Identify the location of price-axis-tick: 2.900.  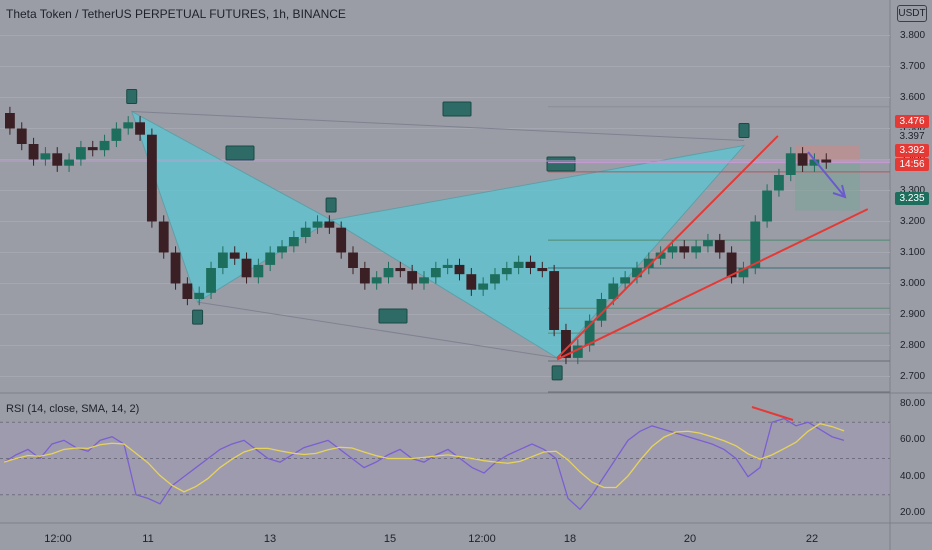
(913, 314).